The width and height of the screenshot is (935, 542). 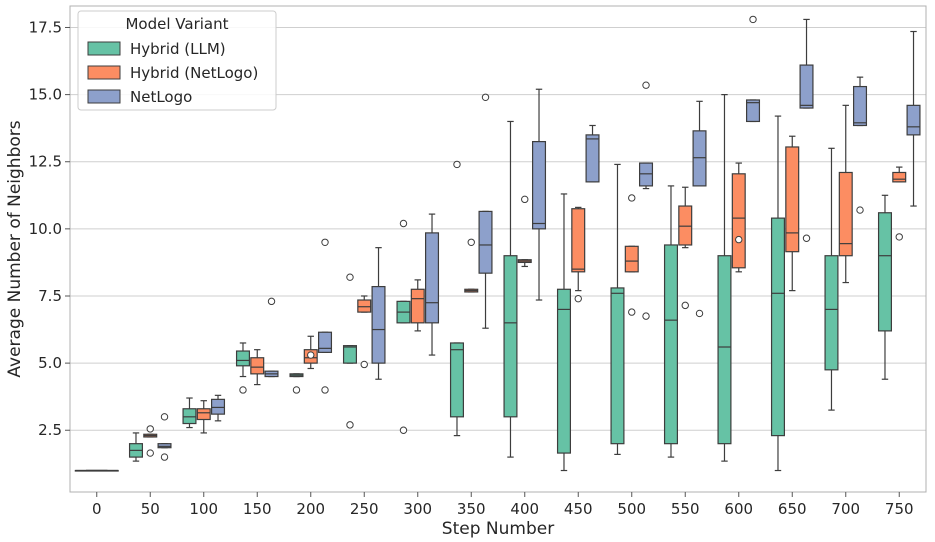 I want to click on x-tick-label: 50, so click(x=150, y=509).